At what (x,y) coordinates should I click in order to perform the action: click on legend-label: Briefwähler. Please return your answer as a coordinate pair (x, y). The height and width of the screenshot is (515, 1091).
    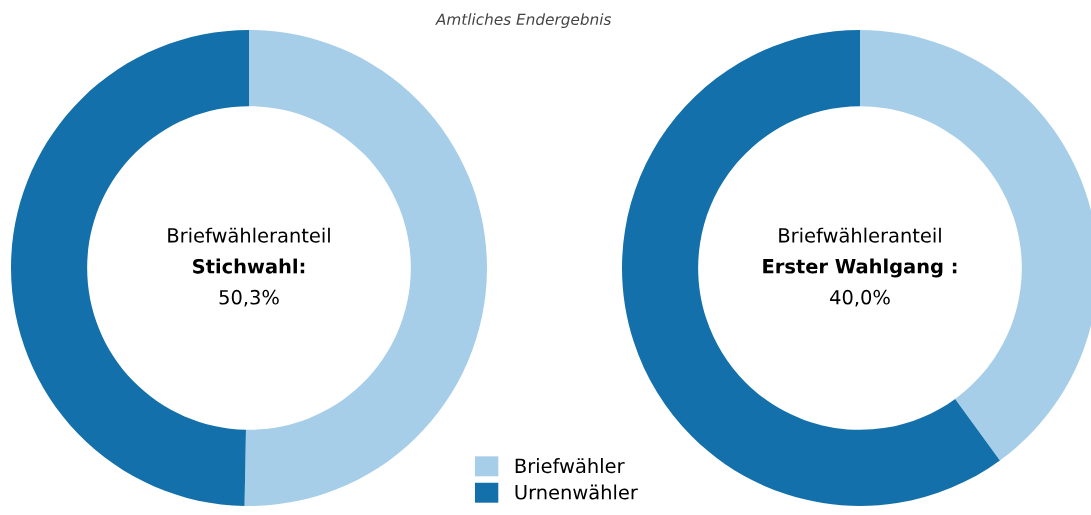
    Looking at the image, I should click on (570, 466).